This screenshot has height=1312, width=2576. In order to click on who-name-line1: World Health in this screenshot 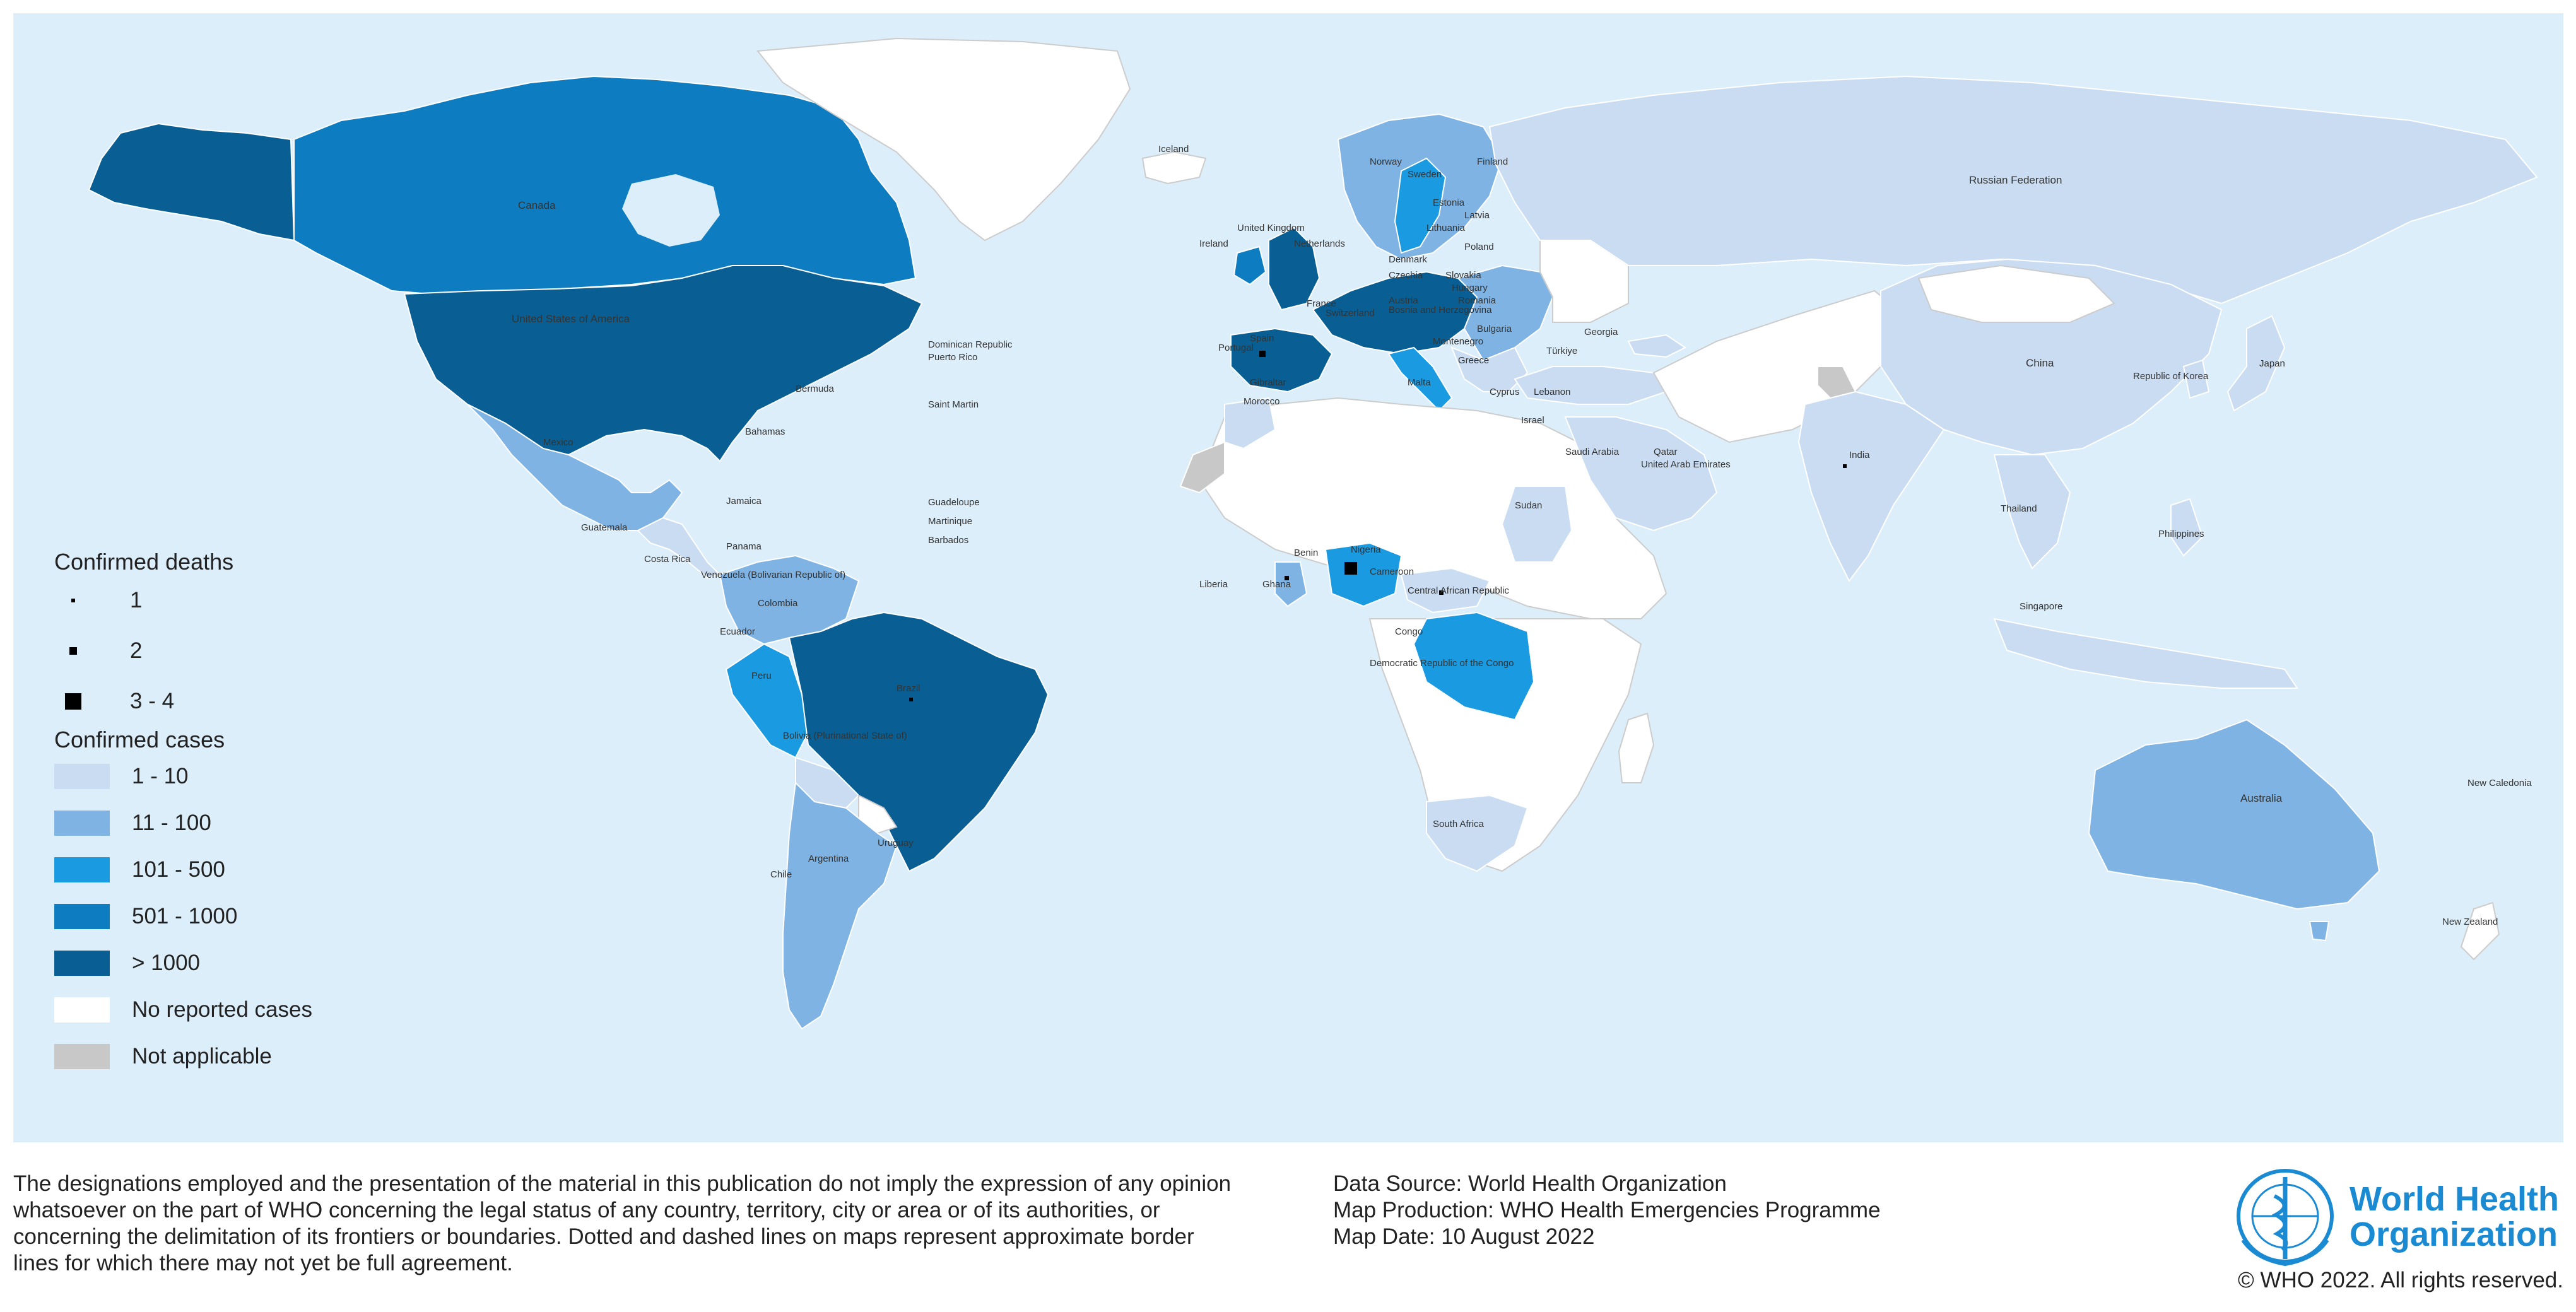, I will do `click(2455, 1199)`.